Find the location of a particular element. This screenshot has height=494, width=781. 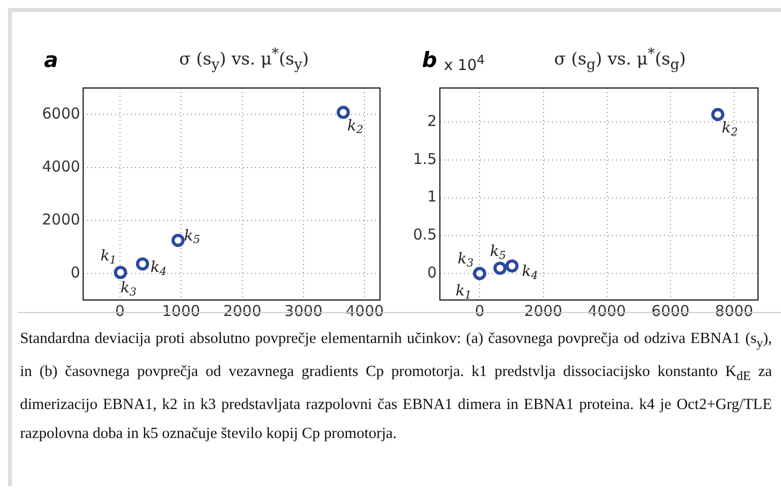

chart-title: σ (s$_{y}$) vs. μ$^{*}$(s$_{y}$) is located at coordinates (244, 60).